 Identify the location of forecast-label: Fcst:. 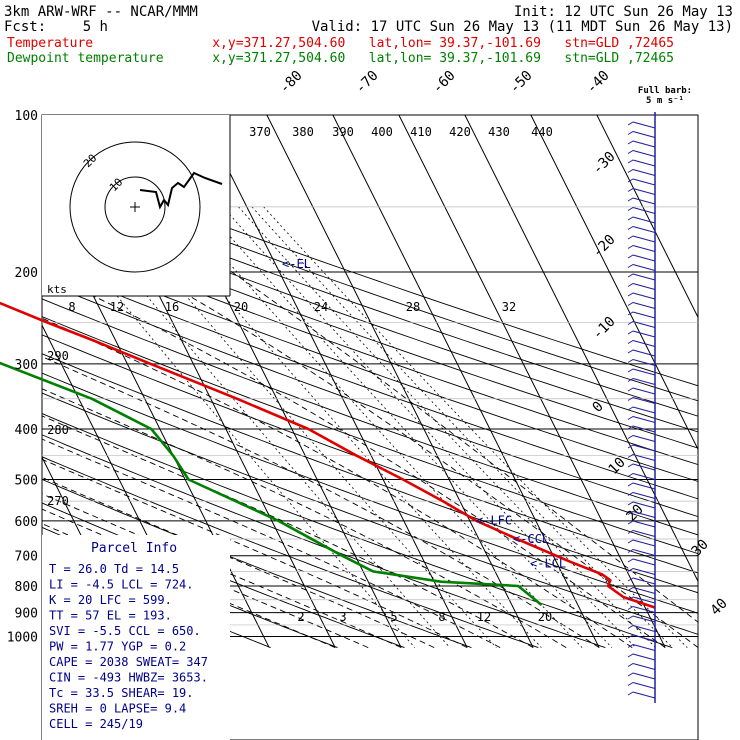
(25, 27).